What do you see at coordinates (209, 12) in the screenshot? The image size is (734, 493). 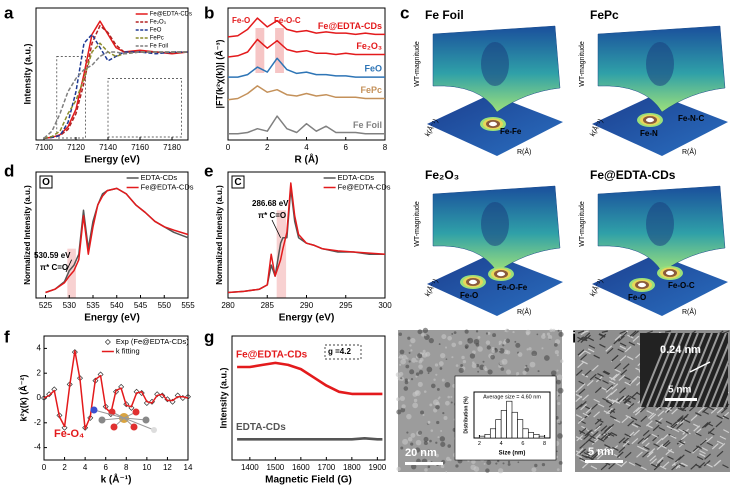 I see `panel-label: b` at bounding box center [209, 12].